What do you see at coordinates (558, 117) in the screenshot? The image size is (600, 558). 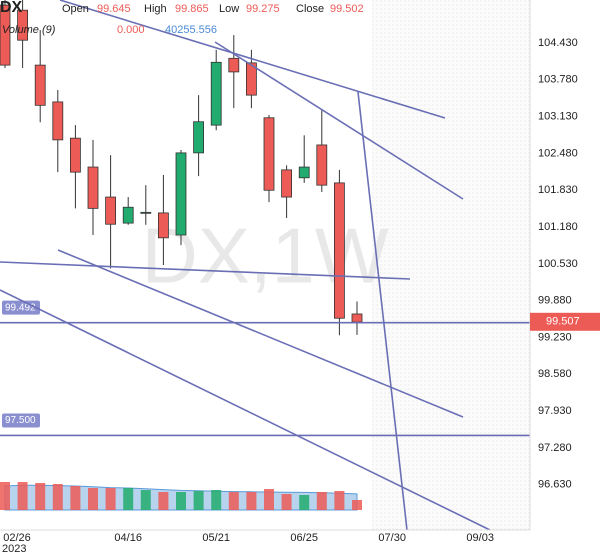 I see `y-tick-label: 103.130` at bounding box center [558, 117].